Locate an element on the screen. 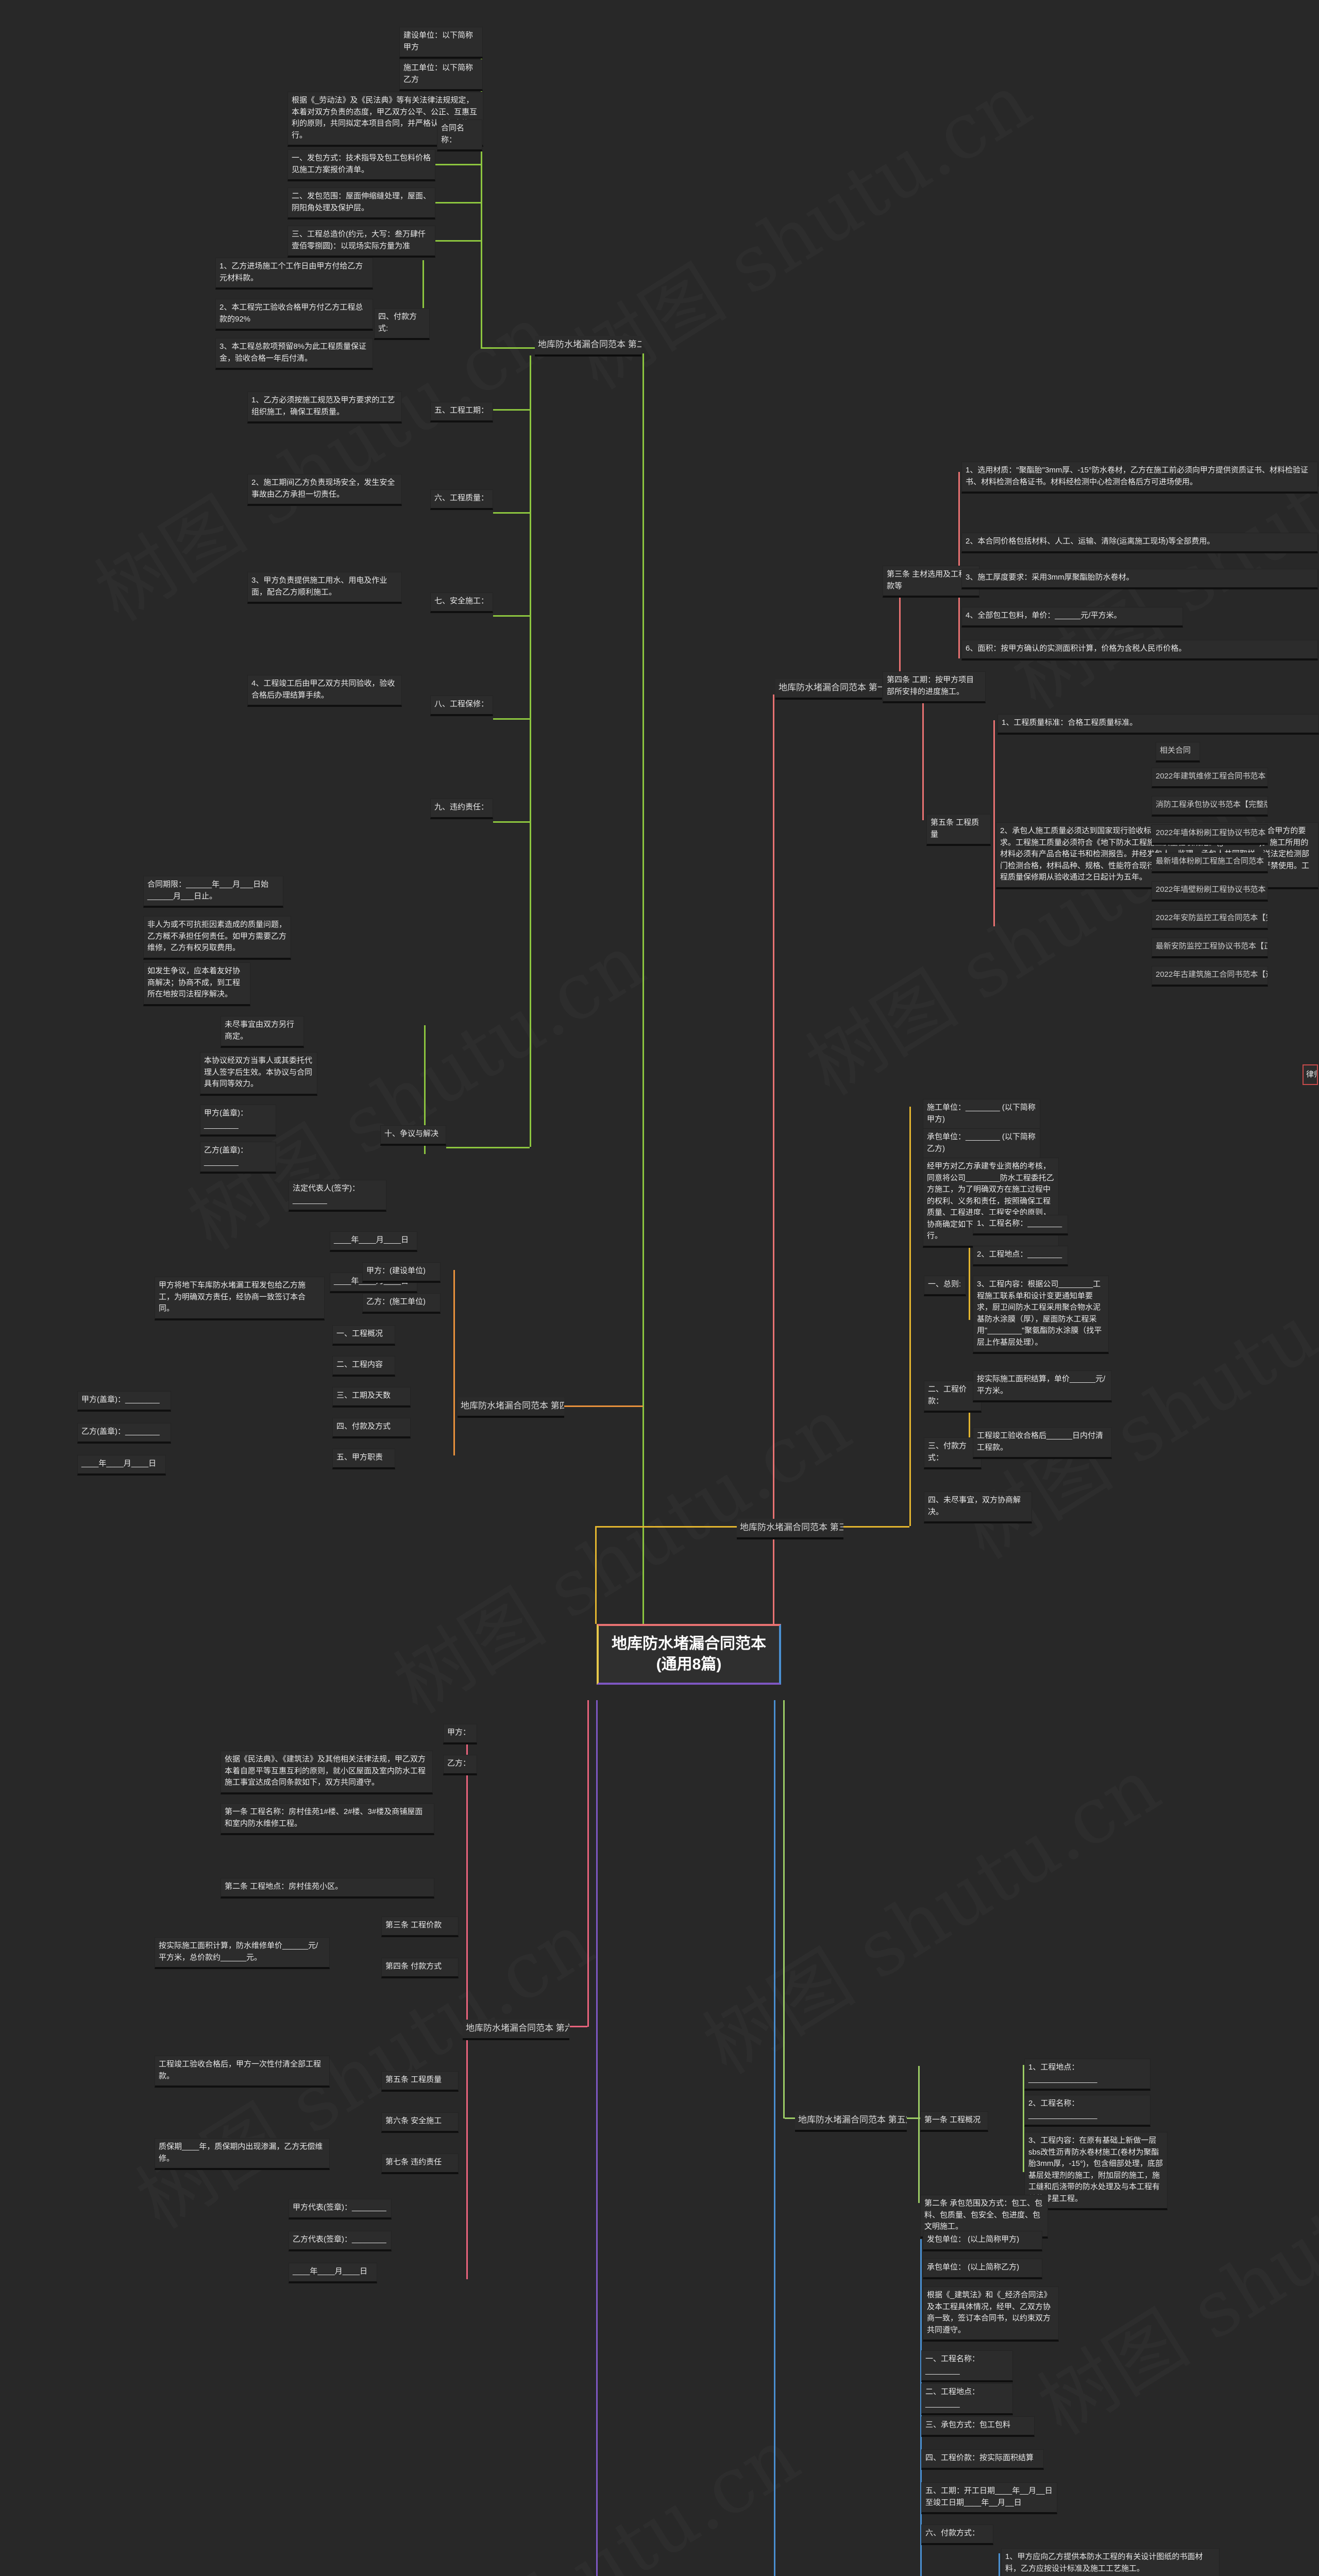 Image resolution: width=1319 pixels, height=2576 pixels. mindmap-node: 一、工程概况 is located at coordinates (363, 1335).